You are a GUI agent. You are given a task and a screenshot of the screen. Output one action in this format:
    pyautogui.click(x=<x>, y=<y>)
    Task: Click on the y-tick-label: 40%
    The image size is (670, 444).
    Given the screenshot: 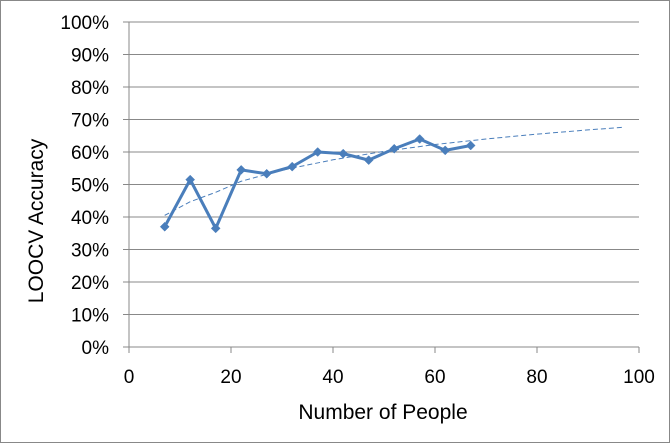 What is the action you would take?
    pyautogui.click(x=90, y=218)
    